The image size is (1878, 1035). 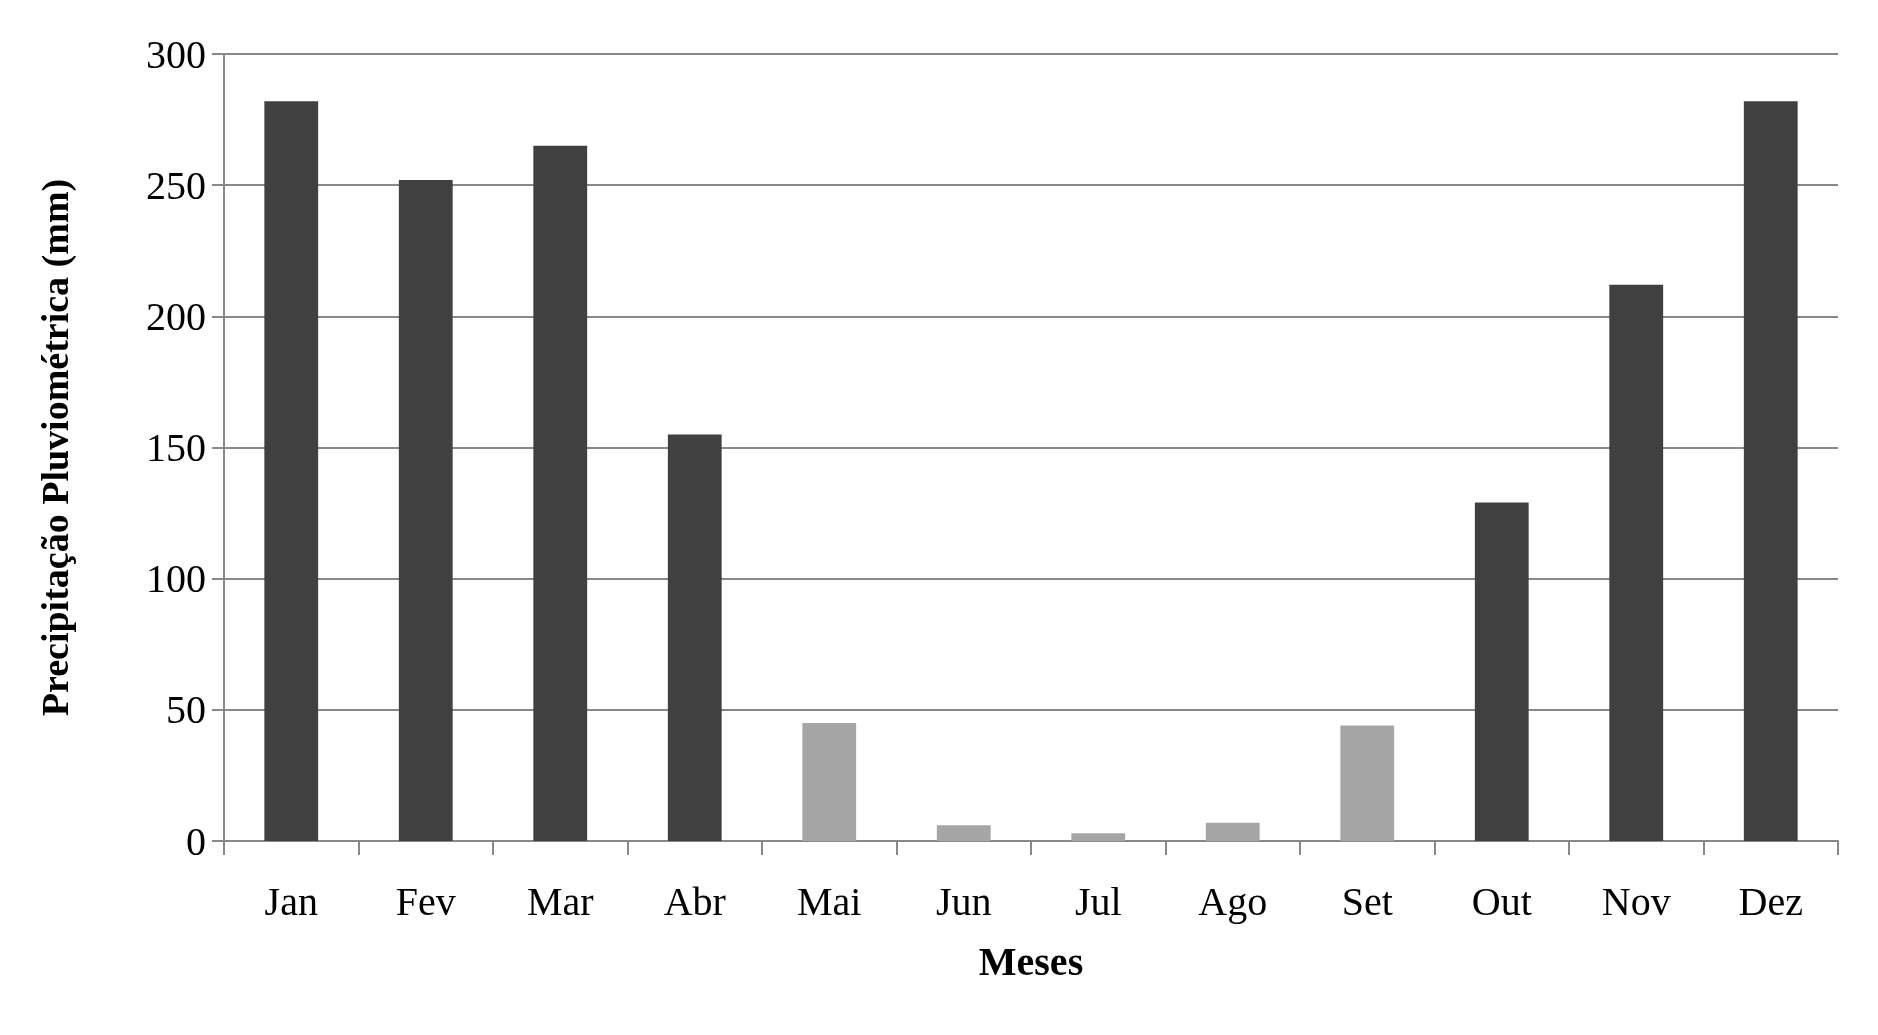 What do you see at coordinates (1098, 901) in the screenshot?
I see `x-tick-label: Jul` at bounding box center [1098, 901].